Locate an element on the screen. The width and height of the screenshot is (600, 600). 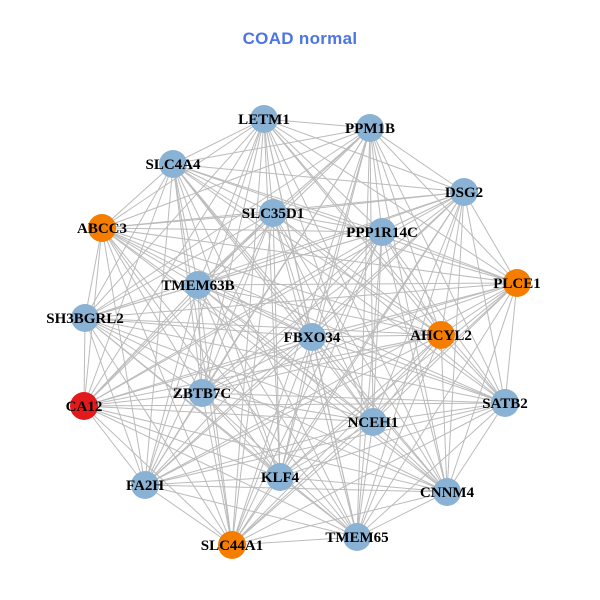
node-label-ppm1b: PPM1B is located at coordinates (370, 129).